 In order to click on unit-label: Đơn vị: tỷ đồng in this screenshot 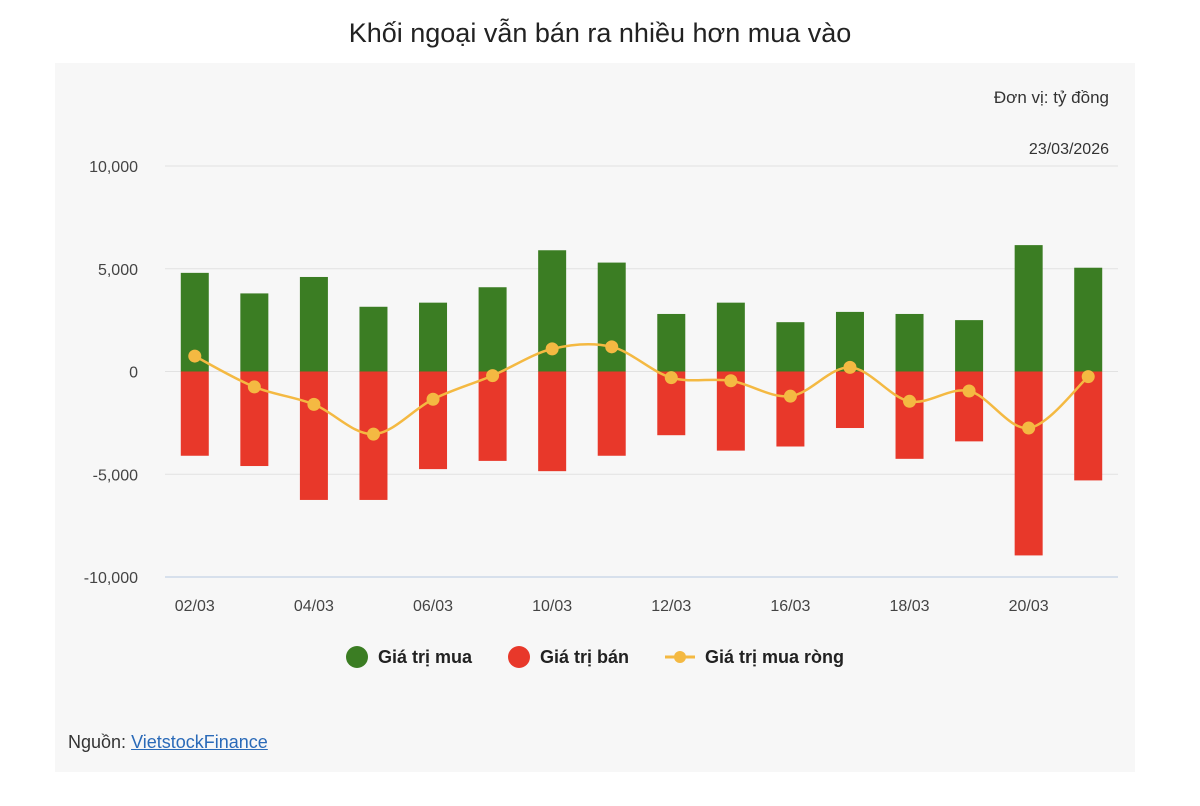, I will do `click(1051, 97)`.